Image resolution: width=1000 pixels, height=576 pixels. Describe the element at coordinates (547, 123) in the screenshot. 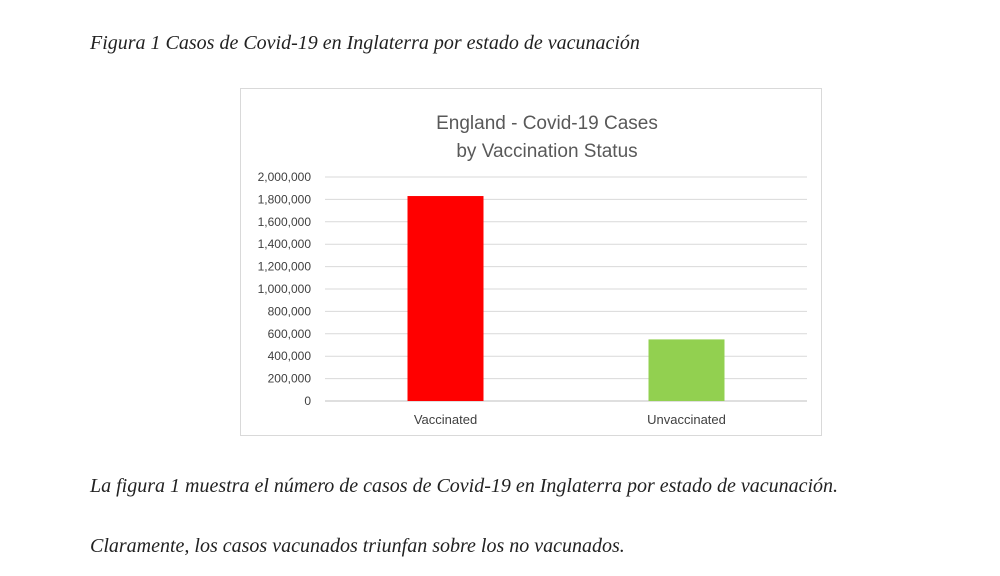

I see `chart-title-line-1: England - Covid-19 Cases` at that location.